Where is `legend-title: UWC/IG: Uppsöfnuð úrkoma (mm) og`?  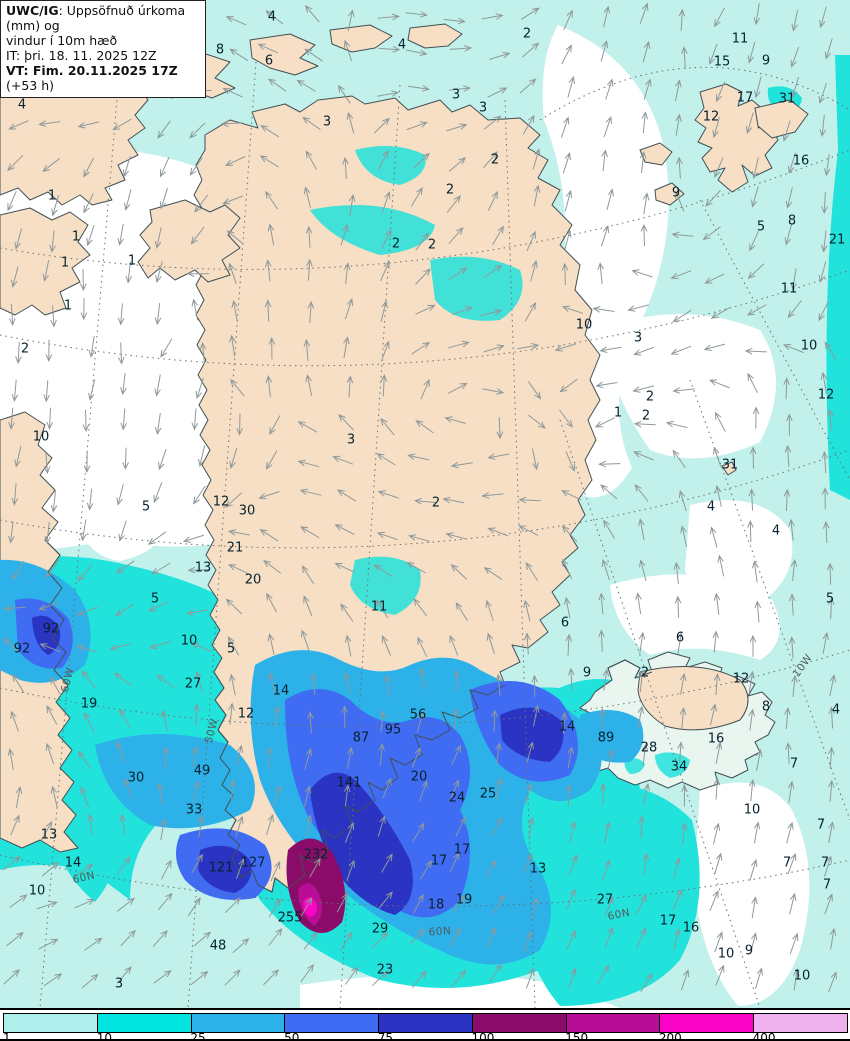 legend-title: UWC/IG: Uppsöfnuð úrkoma (mm) og is located at coordinates (96, 18).